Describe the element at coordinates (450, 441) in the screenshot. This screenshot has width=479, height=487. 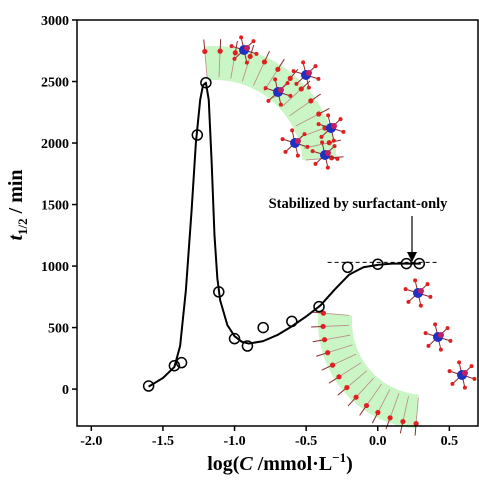
I see `x-tick-label: 0.5` at that location.